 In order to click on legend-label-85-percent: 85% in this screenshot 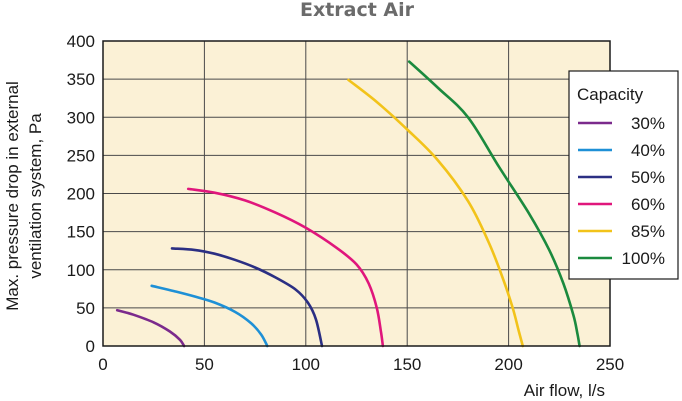, I will do `click(648, 231)`.